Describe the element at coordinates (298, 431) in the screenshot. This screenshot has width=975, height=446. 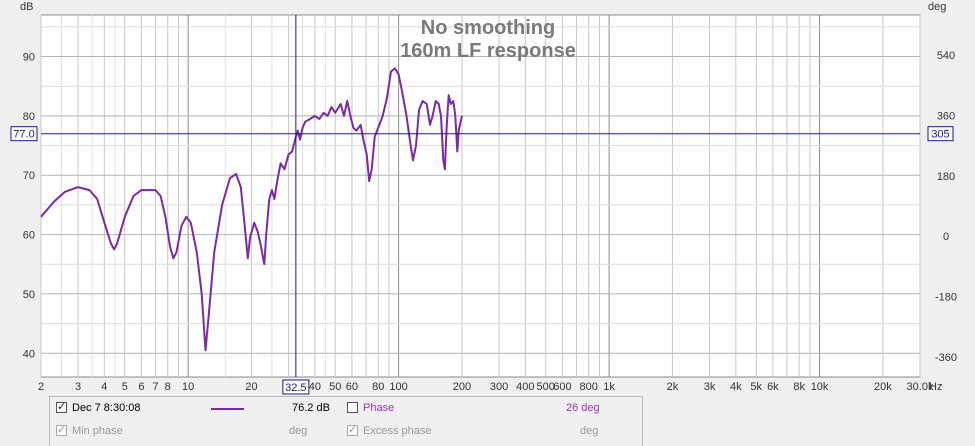
I see `min-phase-value: deg` at that location.